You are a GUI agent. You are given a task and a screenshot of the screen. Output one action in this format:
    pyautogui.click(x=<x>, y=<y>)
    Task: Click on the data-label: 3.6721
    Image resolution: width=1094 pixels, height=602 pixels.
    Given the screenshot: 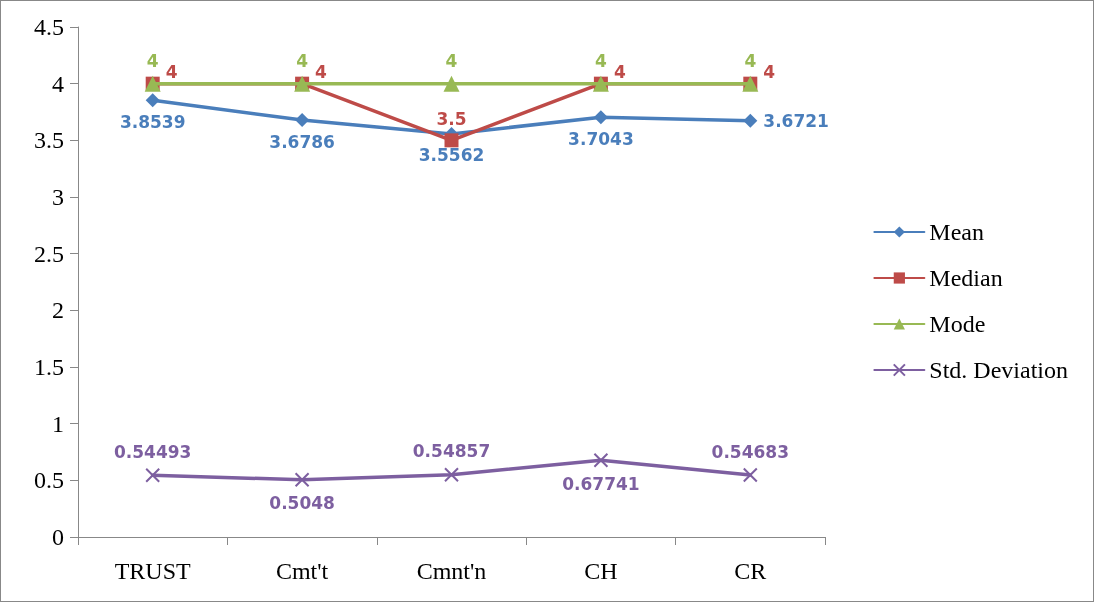 What is the action you would take?
    pyautogui.click(x=796, y=120)
    